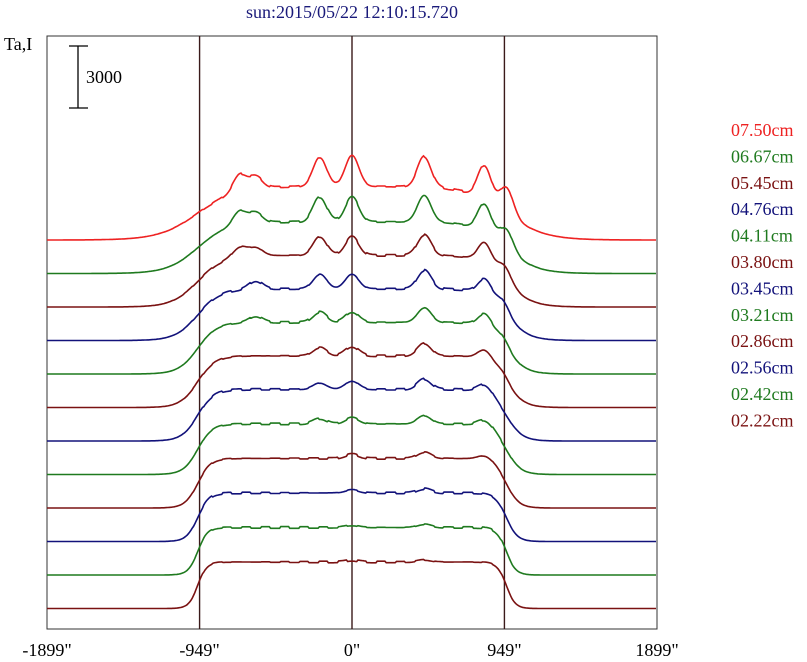  I want to click on series-line-03.21cm, so click(351, 445).